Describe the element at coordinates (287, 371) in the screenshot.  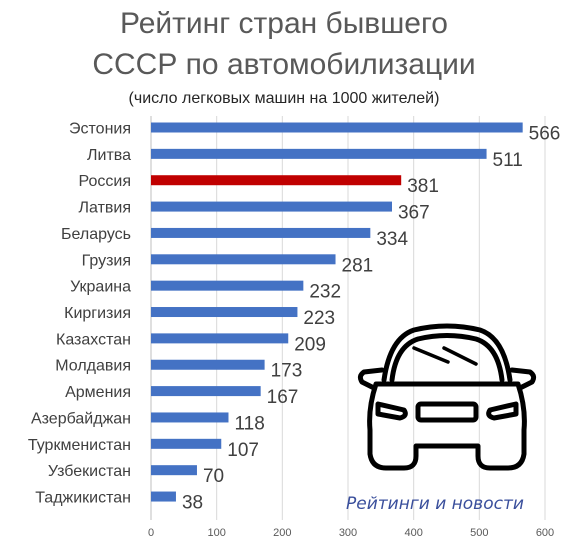
I see `data-label: 173` at that location.